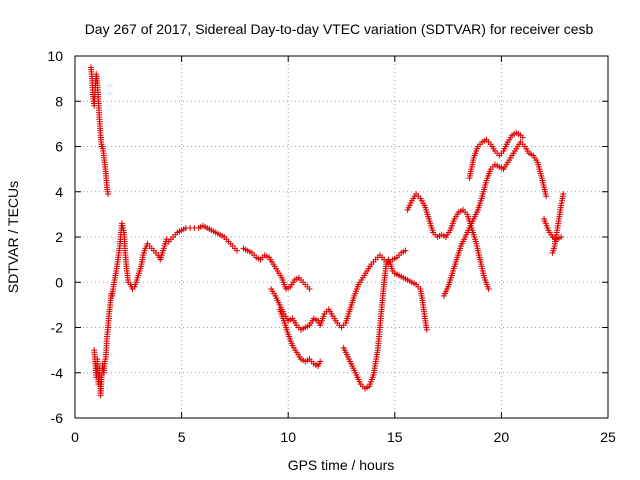  I want to click on series-s12, so click(553, 229).